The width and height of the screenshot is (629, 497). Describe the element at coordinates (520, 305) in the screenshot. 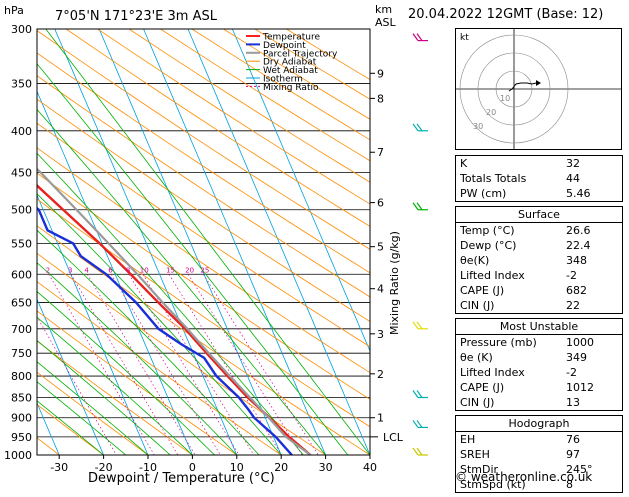

I see `surface-row: CIN (J) 22` at that location.